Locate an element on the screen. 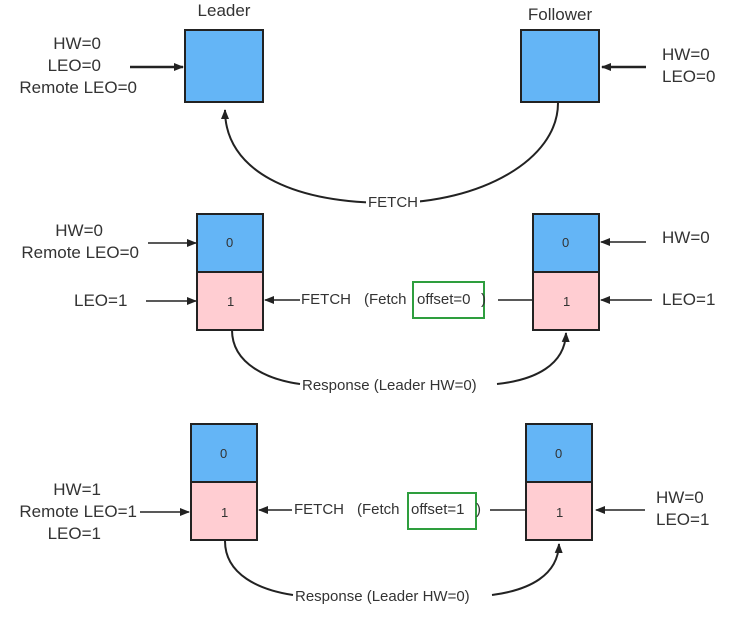 The width and height of the screenshot is (729, 617). leader-log-offset-1: 1 is located at coordinates (231, 301).